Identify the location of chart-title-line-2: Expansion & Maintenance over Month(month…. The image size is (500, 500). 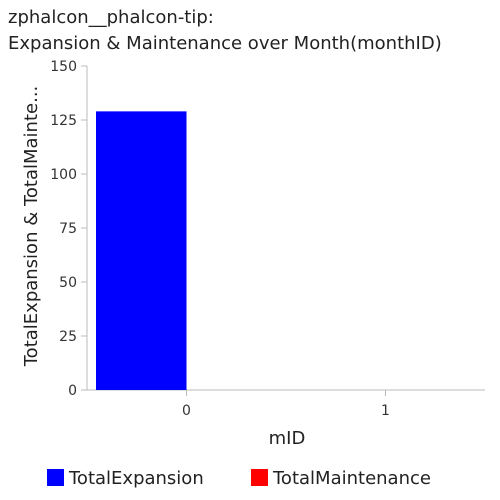
(225, 43).